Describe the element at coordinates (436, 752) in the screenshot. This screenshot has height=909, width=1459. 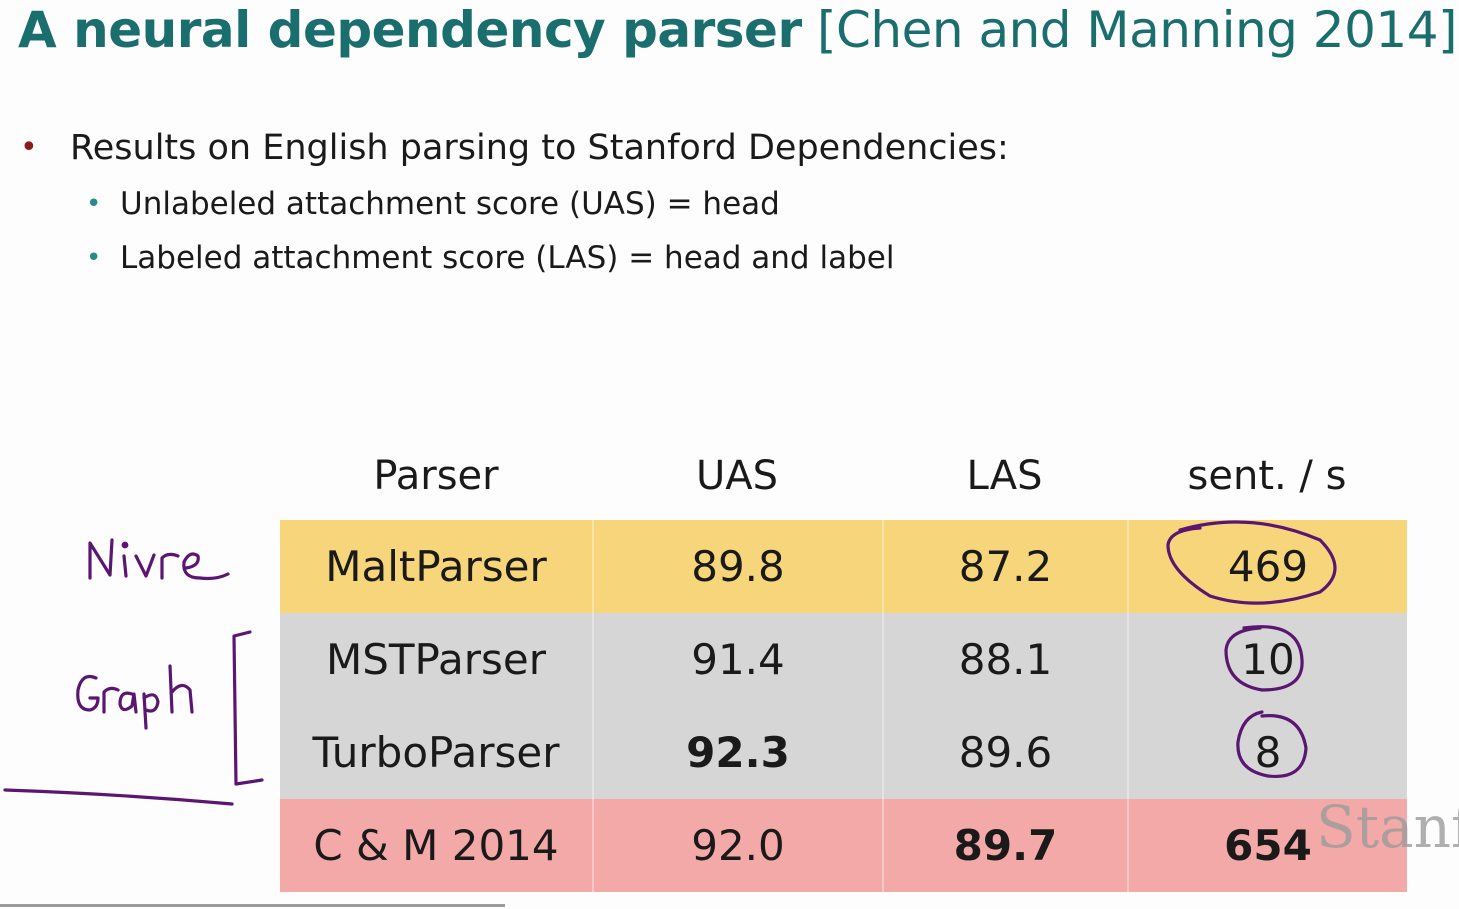
I see `cell-parser: TurboParser` at that location.